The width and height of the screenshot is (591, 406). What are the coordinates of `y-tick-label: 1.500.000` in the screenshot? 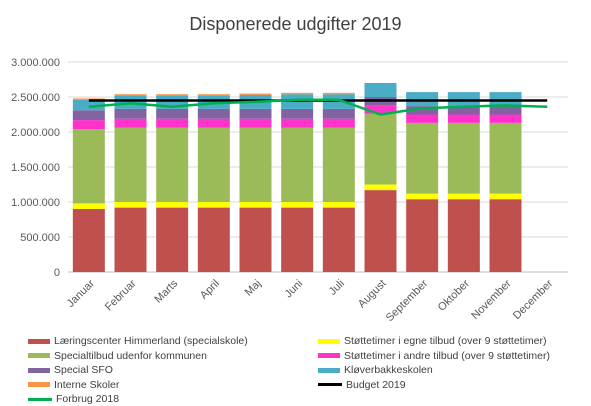 It's located at (35, 168).